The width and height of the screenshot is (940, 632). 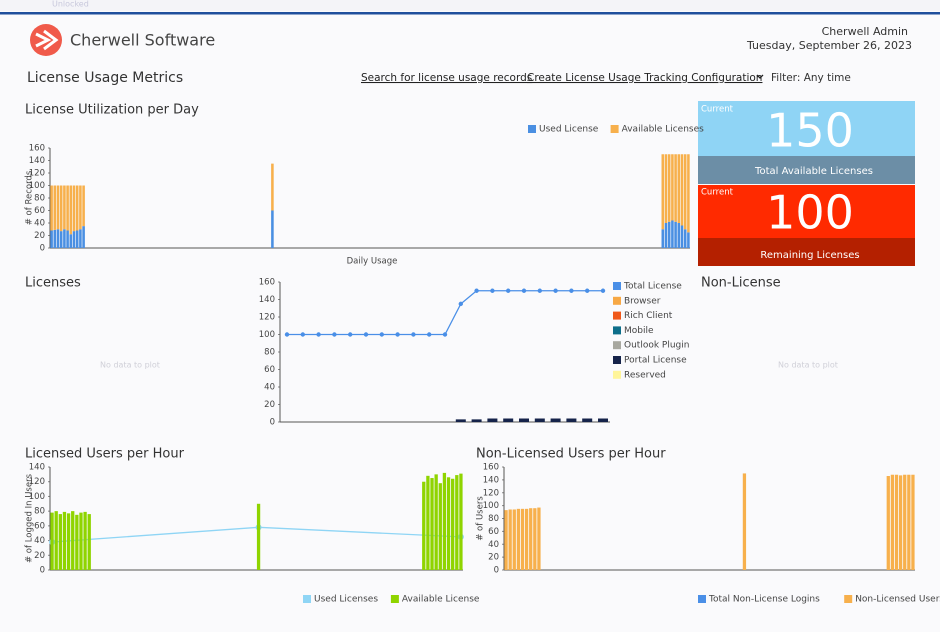 What do you see at coordinates (811, 78) in the screenshot?
I see `filter: Filter: Any time` at bounding box center [811, 78].